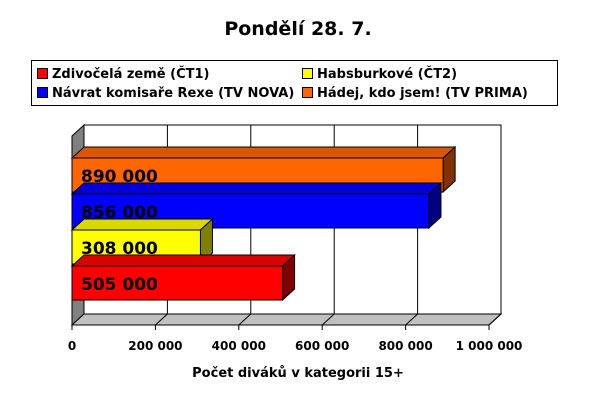 The image size is (596, 401). What do you see at coordinates (322, 346) in the screenshot?
I see `x-tick-label: 600 000` at bounding box center [322, 346].